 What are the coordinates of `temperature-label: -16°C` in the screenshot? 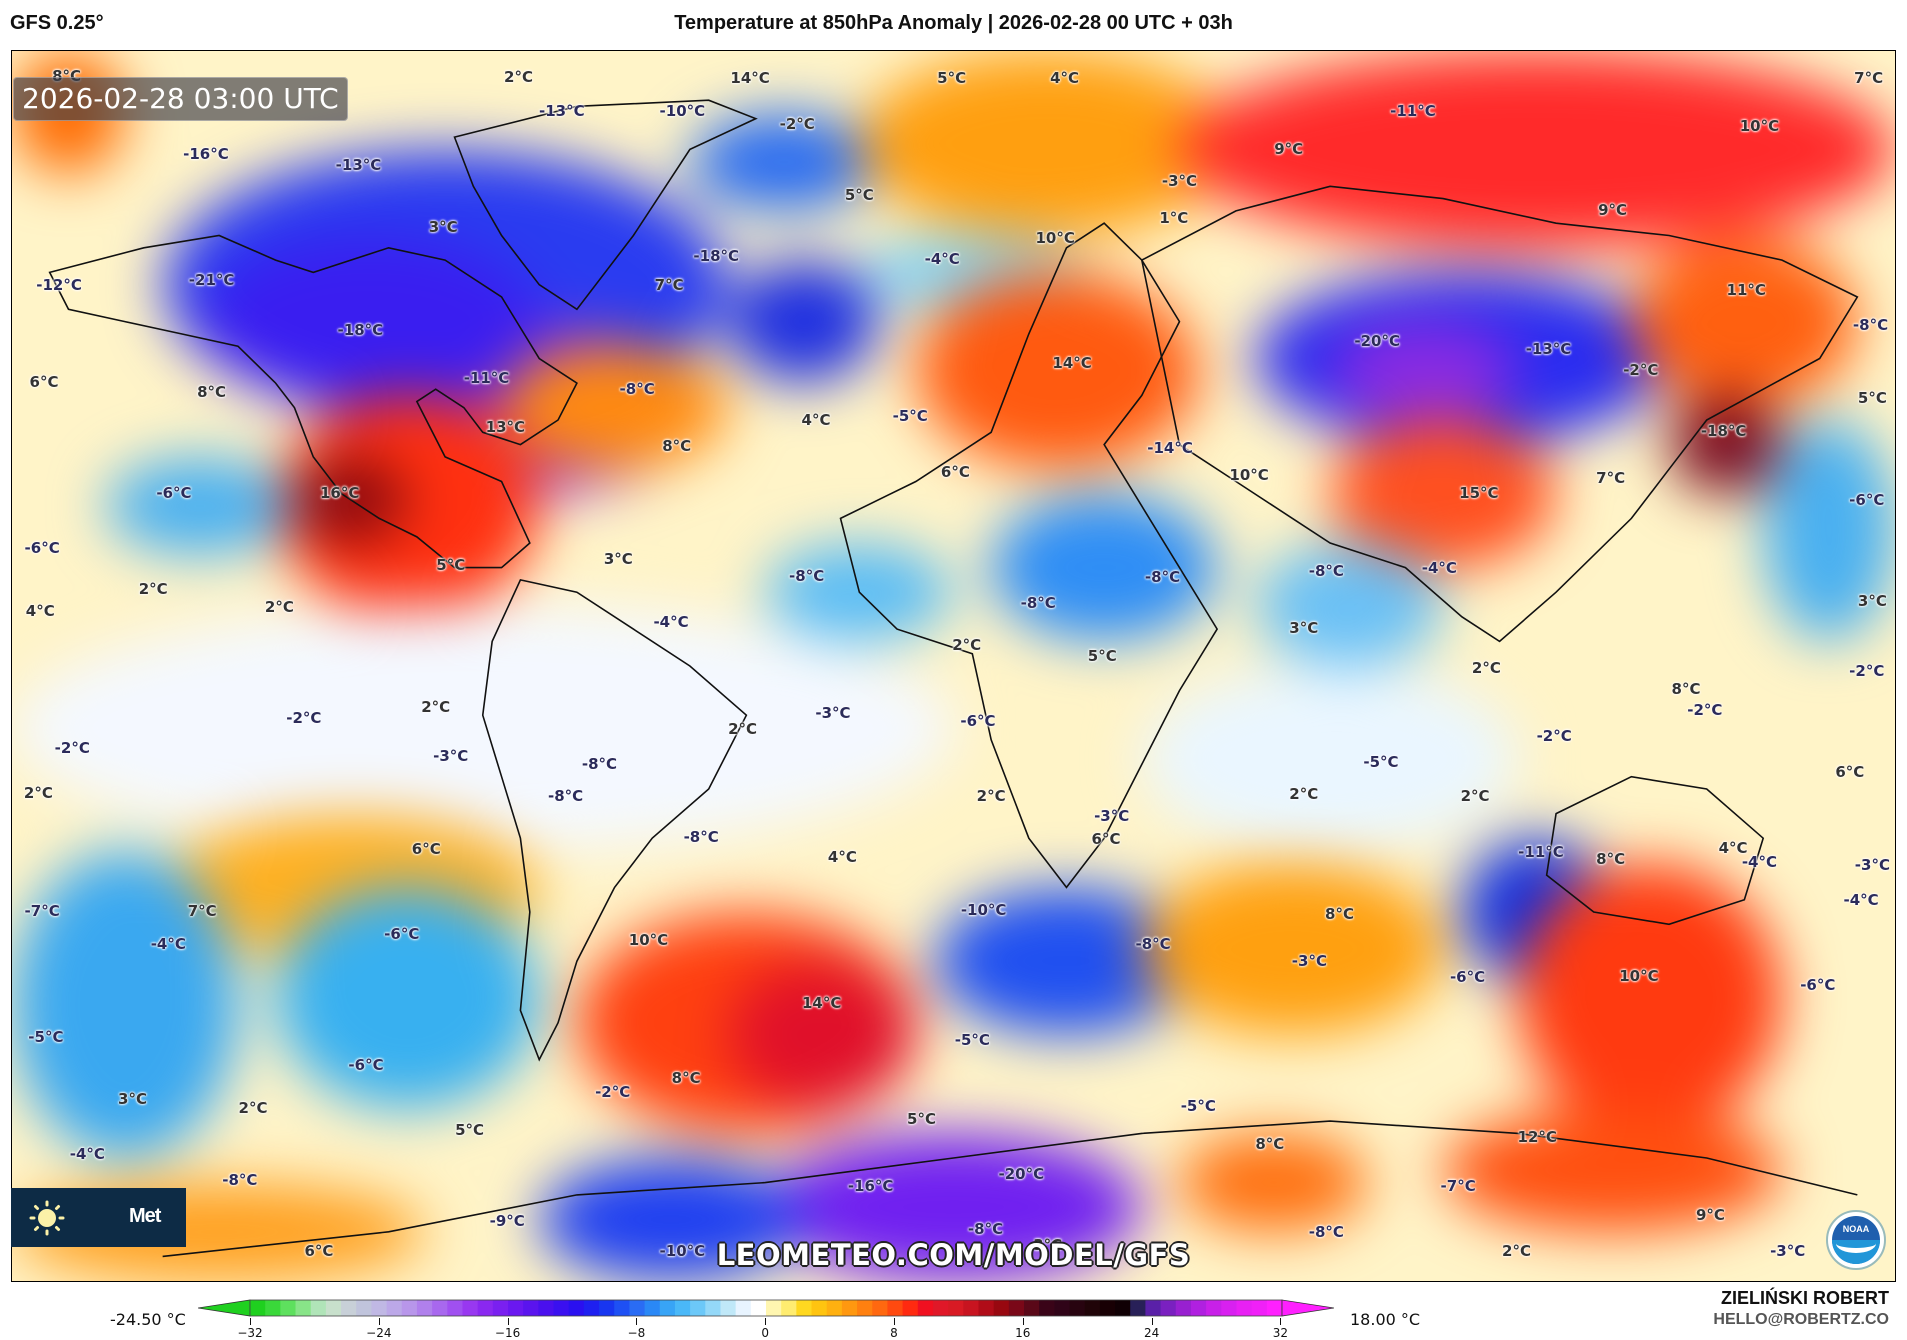 It's located at (870, 1186).